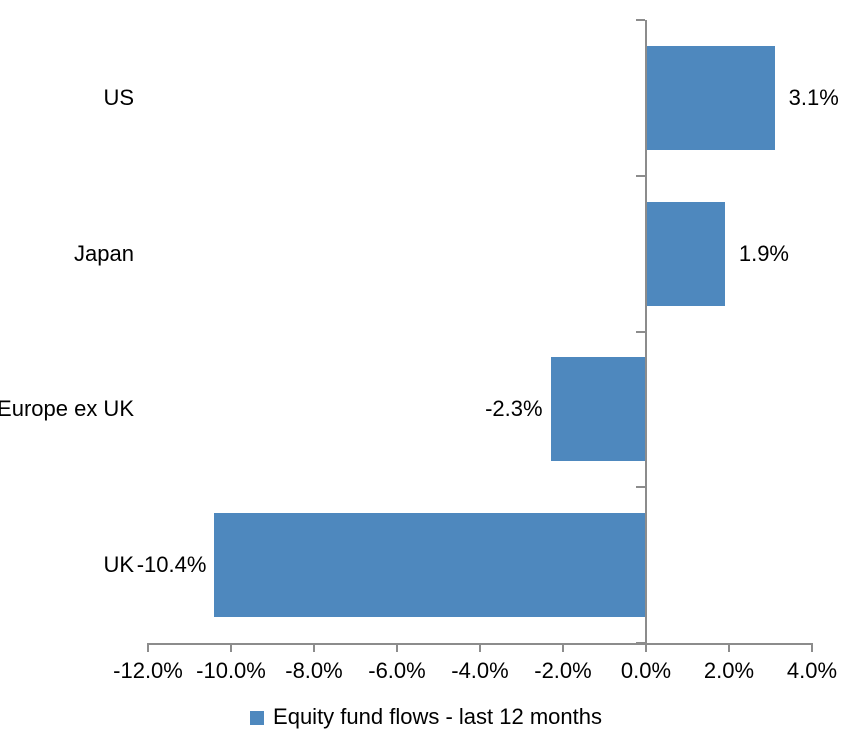 This screenshot has width=852, height=747. What do you see at coordinates (257, 718) in the screenshot?
I see `legend-series-marker-icon` at bounding box center [257, 718].